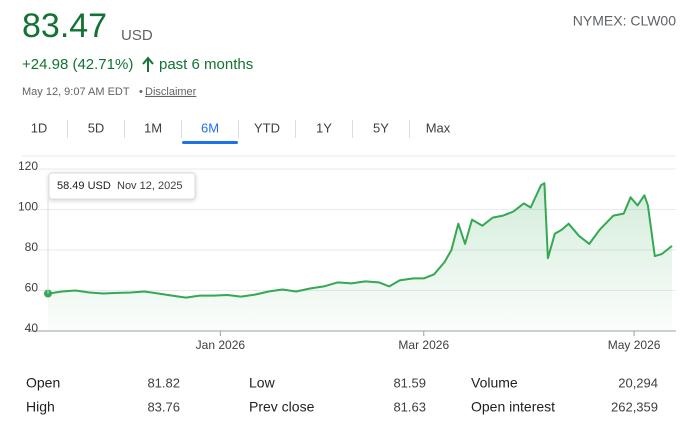  I want to click on exchange: NYMEX: CLW00, so click(624, 21).